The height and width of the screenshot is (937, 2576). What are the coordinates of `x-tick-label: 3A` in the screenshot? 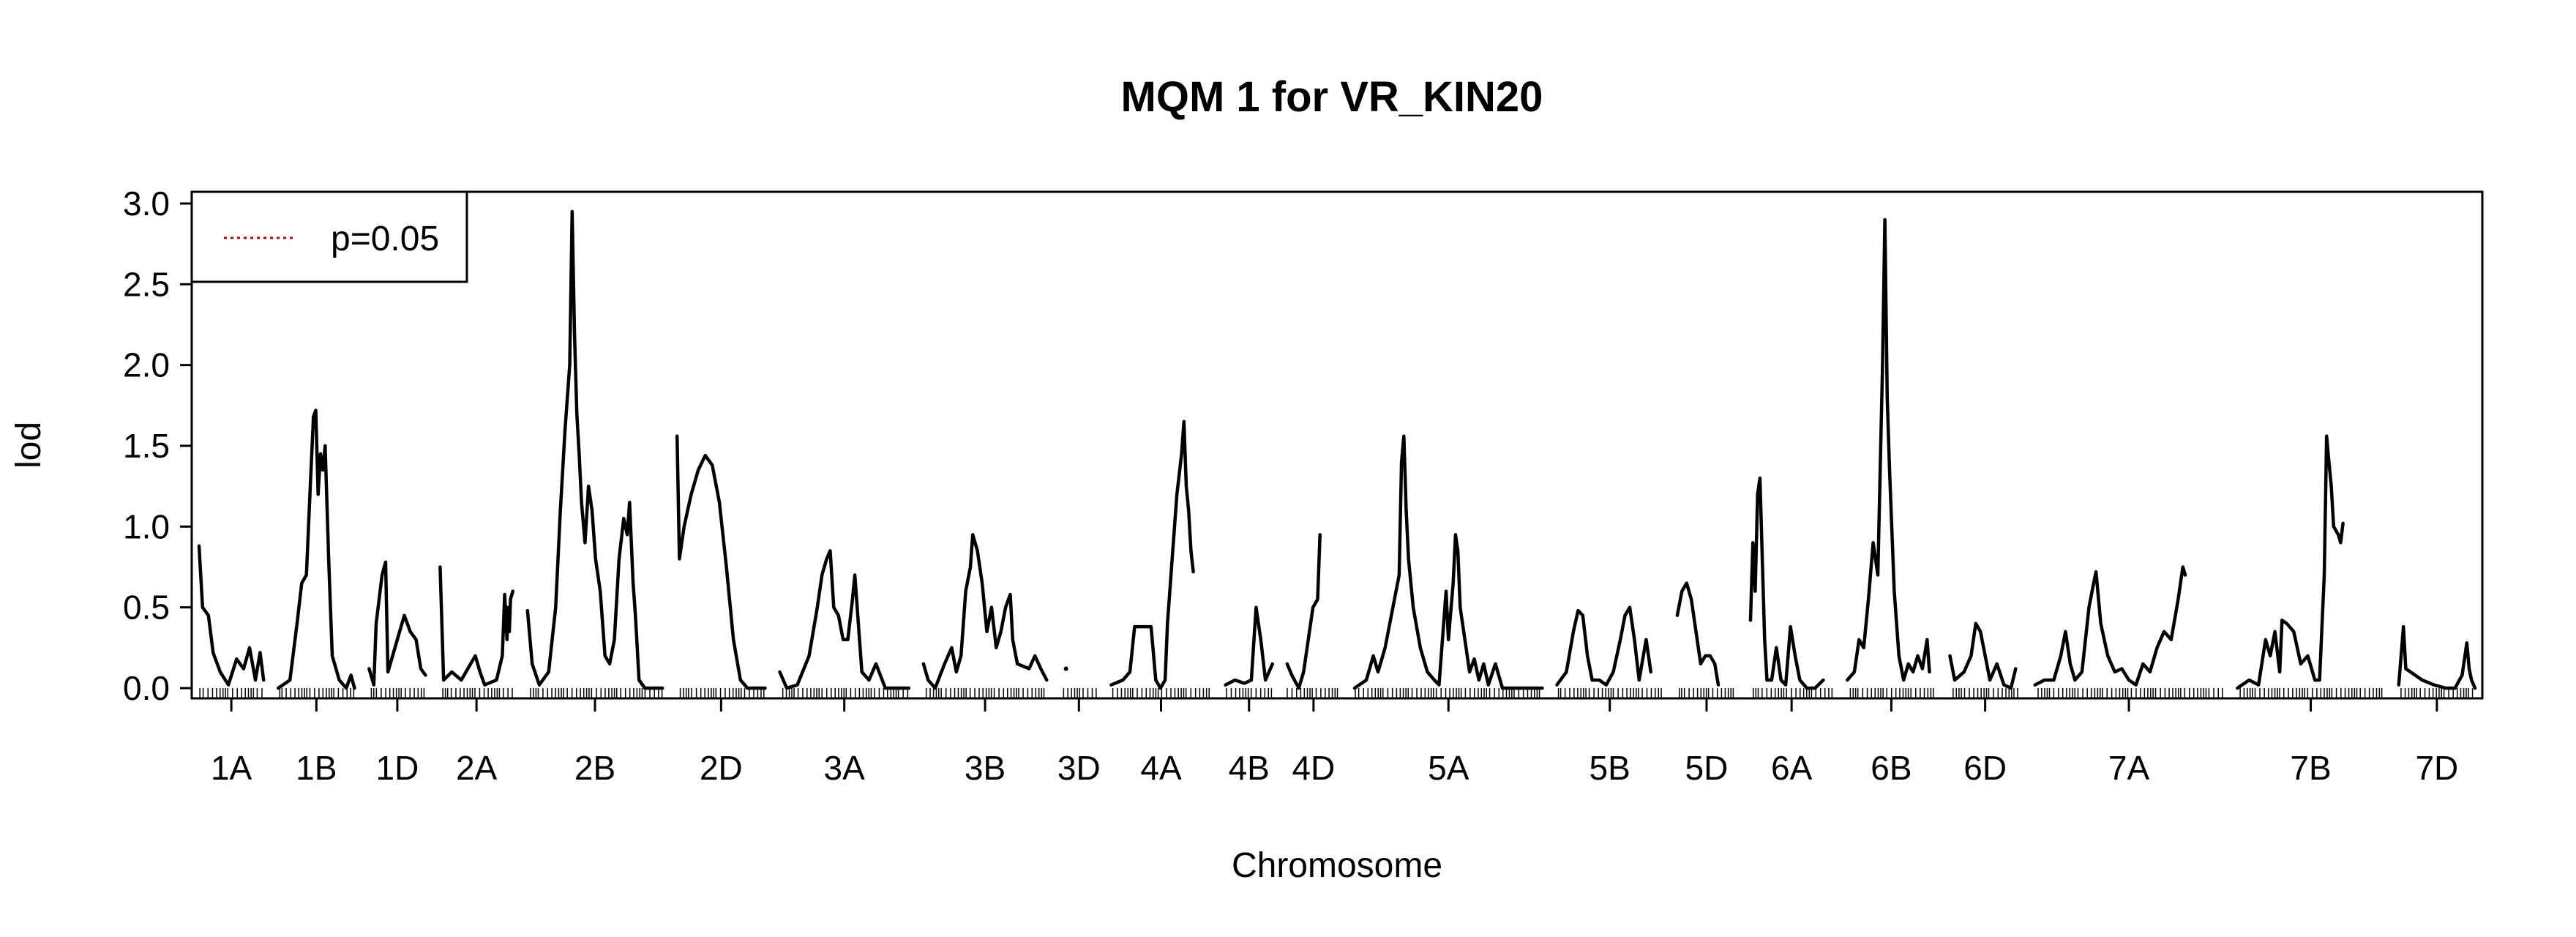 It's located at (845, 768).